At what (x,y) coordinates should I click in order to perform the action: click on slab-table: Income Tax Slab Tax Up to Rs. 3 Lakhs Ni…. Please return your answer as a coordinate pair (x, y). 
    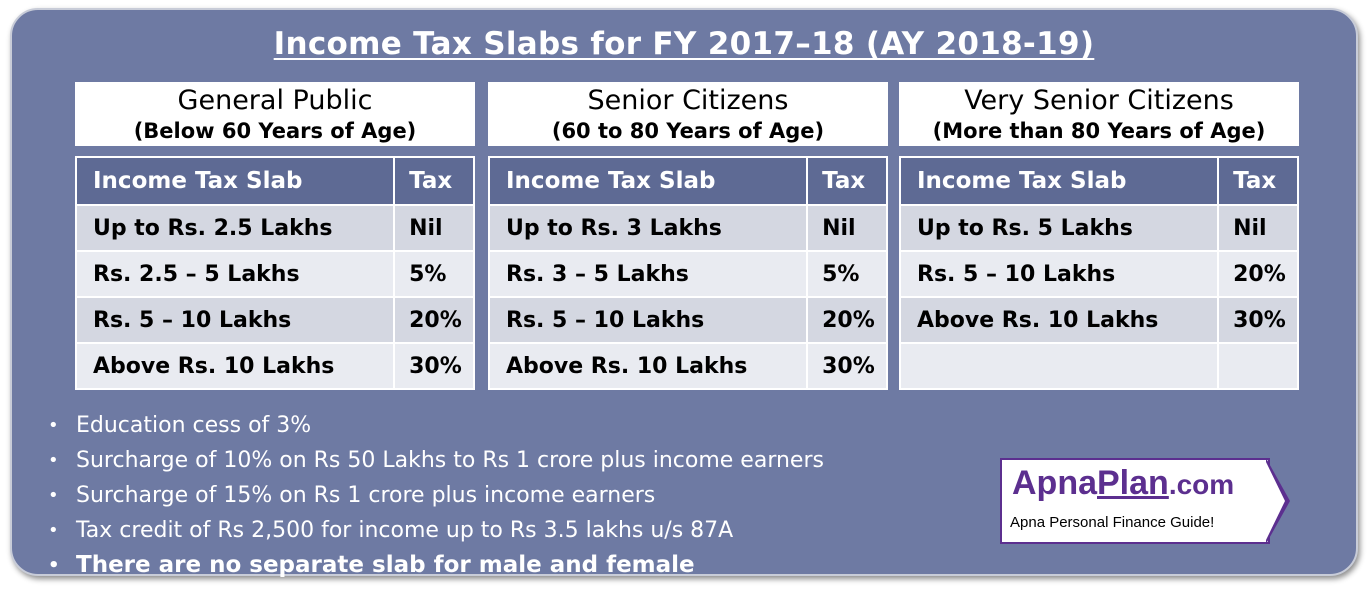
    Looking at the image, I should click on (687, 273).